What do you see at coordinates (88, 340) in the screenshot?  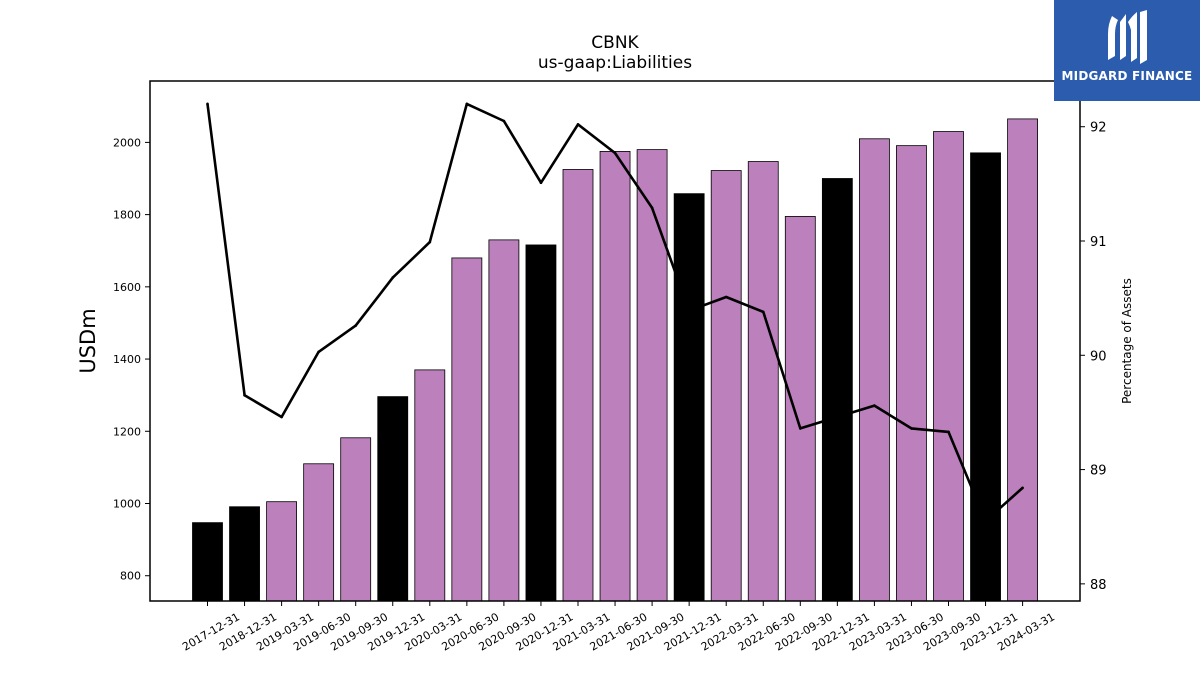 I see `y-axis-label: USDm` at bounding box center [88, 340].